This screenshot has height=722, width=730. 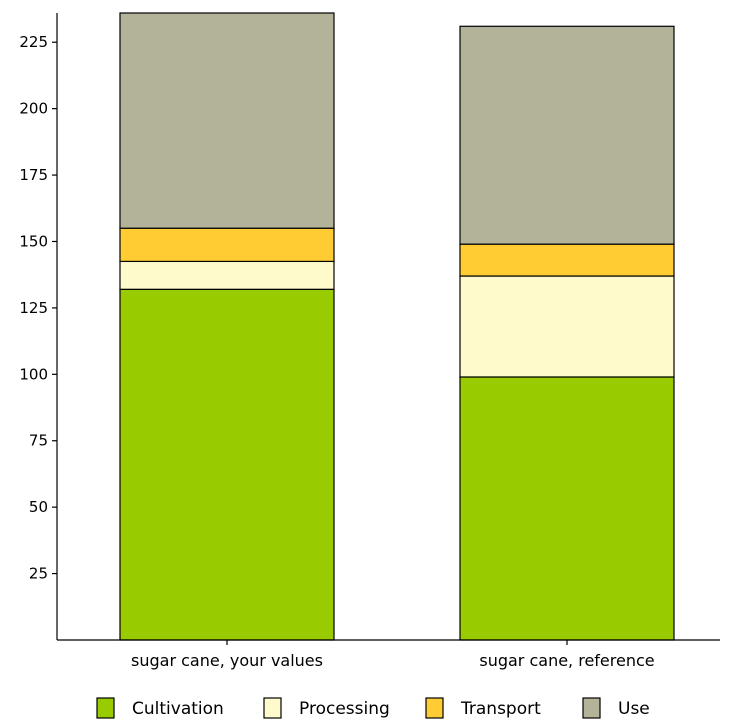 What do you see at coordinates (33, 109) in the screenshot?
I see `y-tick-label-200: 200` at bounding box center [33, 109].